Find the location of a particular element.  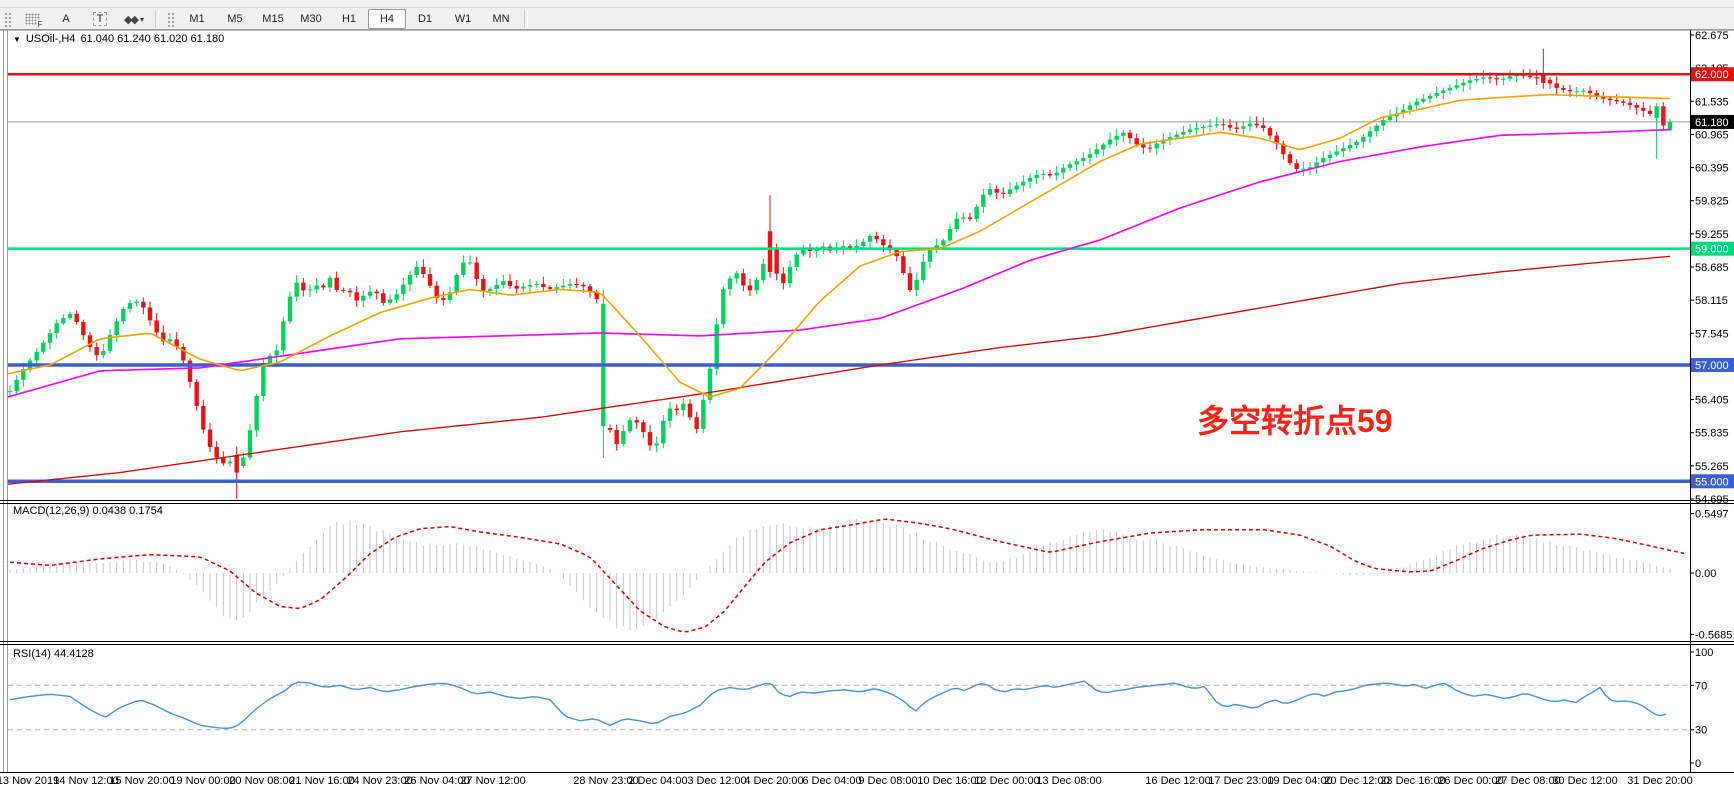

svg-text: 20 Nov 08:00 is located at coordinates (261, 781).